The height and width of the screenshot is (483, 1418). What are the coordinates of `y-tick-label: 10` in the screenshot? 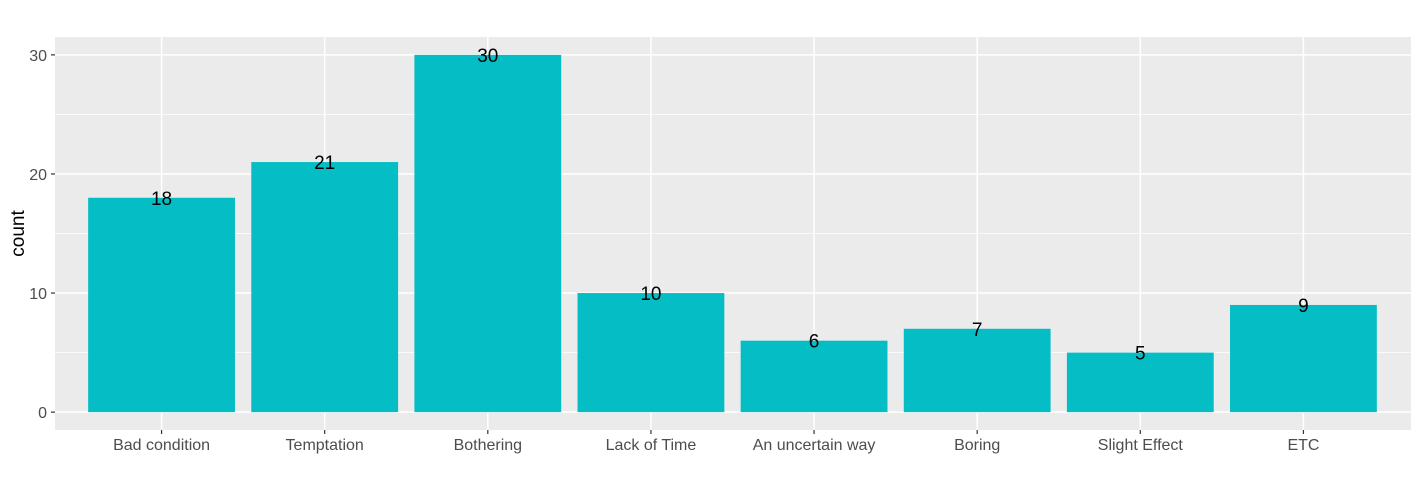 It's located at (38, 294).